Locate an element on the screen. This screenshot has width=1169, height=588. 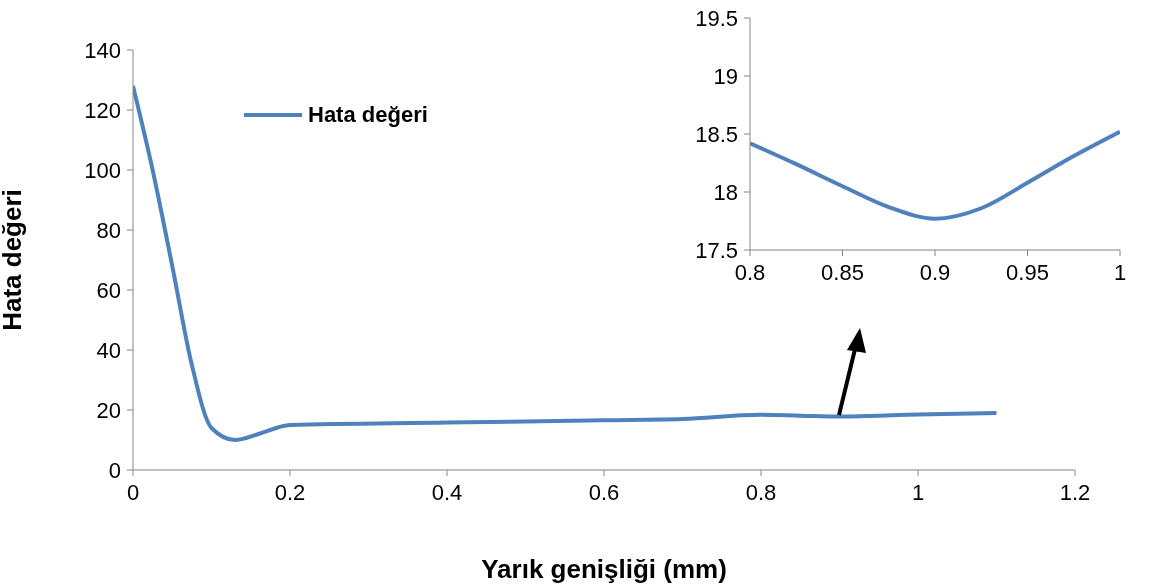
y-tick-label: 80 is located at coordinates (108, 230).